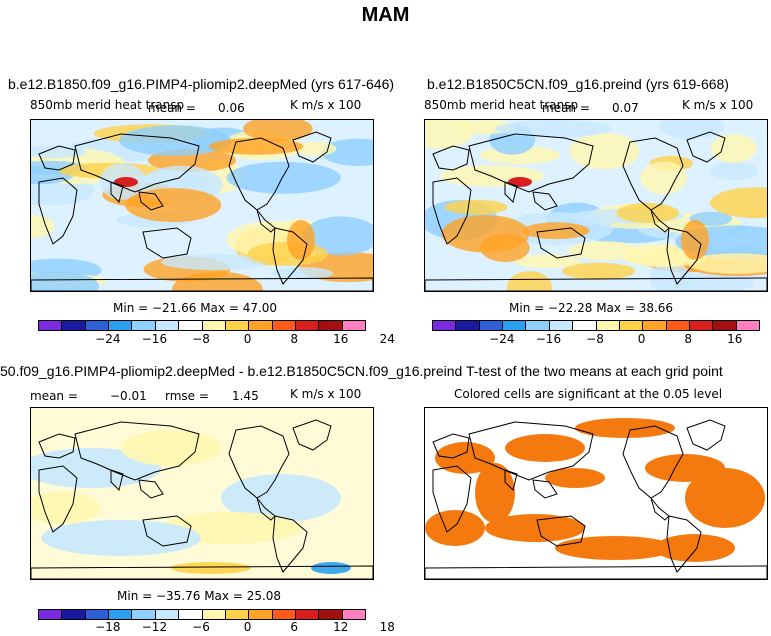  Describe the element at coordinates (387, 627) in the screenshot. I see `colorbar-tick-label: 18` at that location.